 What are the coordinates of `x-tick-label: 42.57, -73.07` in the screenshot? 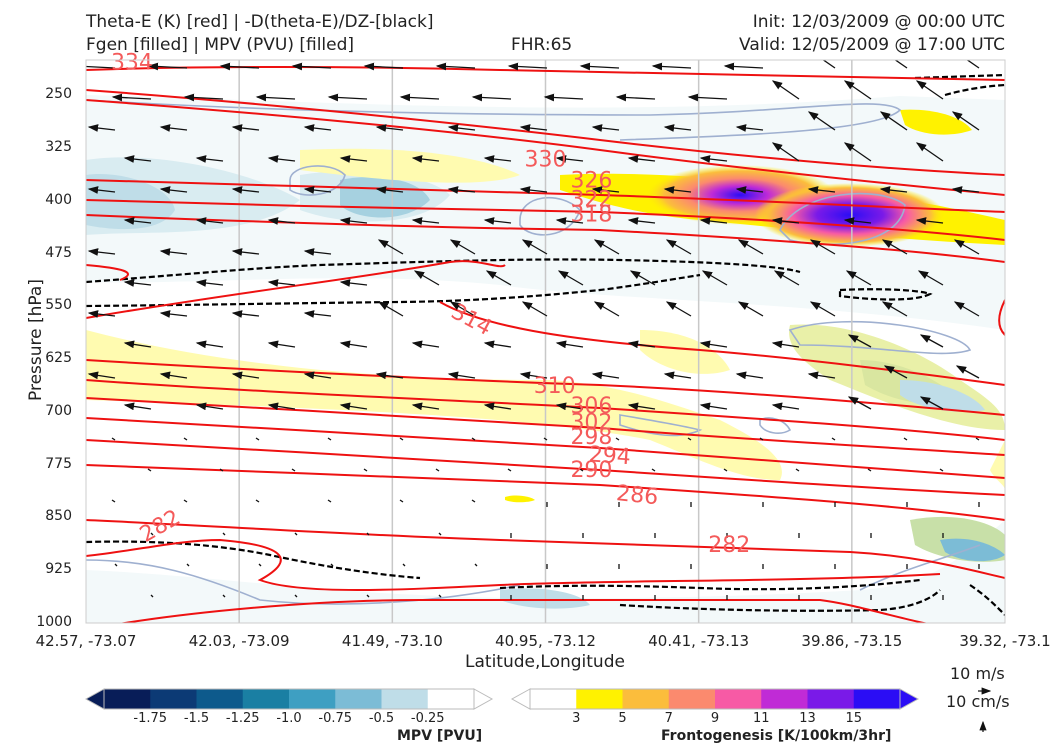 It's located at (86, 641).